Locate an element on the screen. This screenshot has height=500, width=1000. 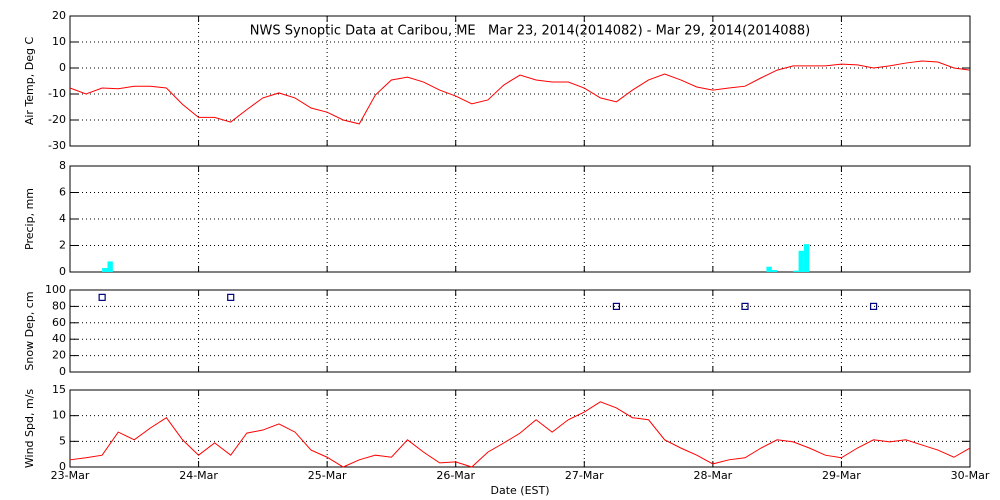
y-tick-label: 60 is located at coordinates (59, 322).